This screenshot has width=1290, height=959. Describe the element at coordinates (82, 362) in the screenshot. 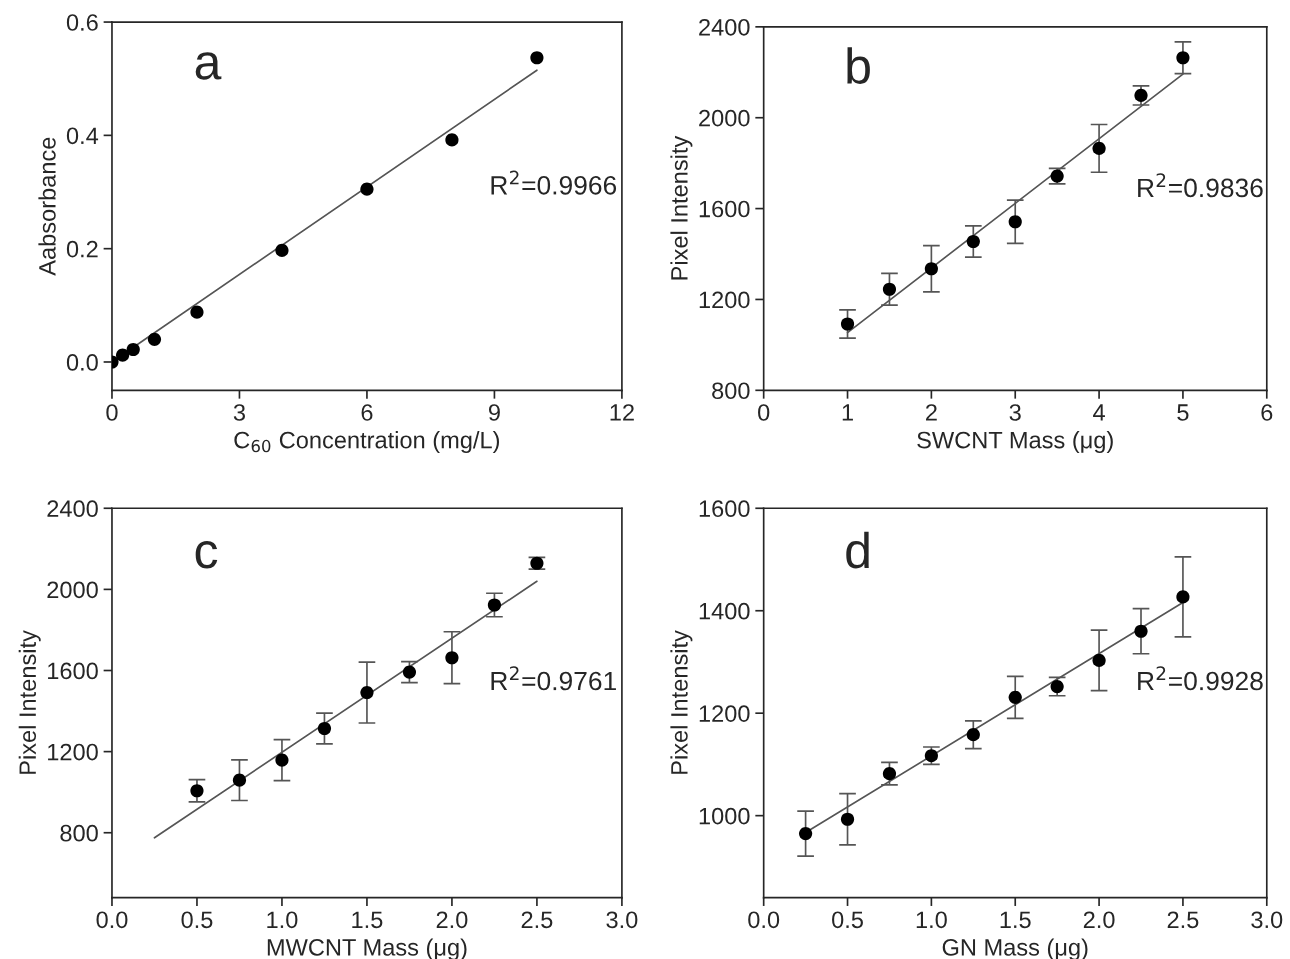

I see `y-tick-label: 0.0` at that location.